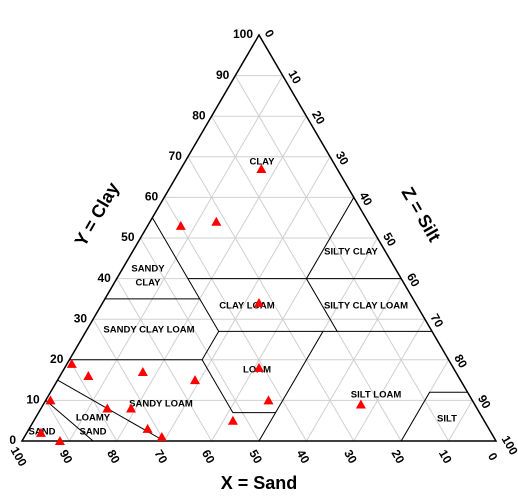  I want to click on y-tick-label: 10, so click(33, 400).